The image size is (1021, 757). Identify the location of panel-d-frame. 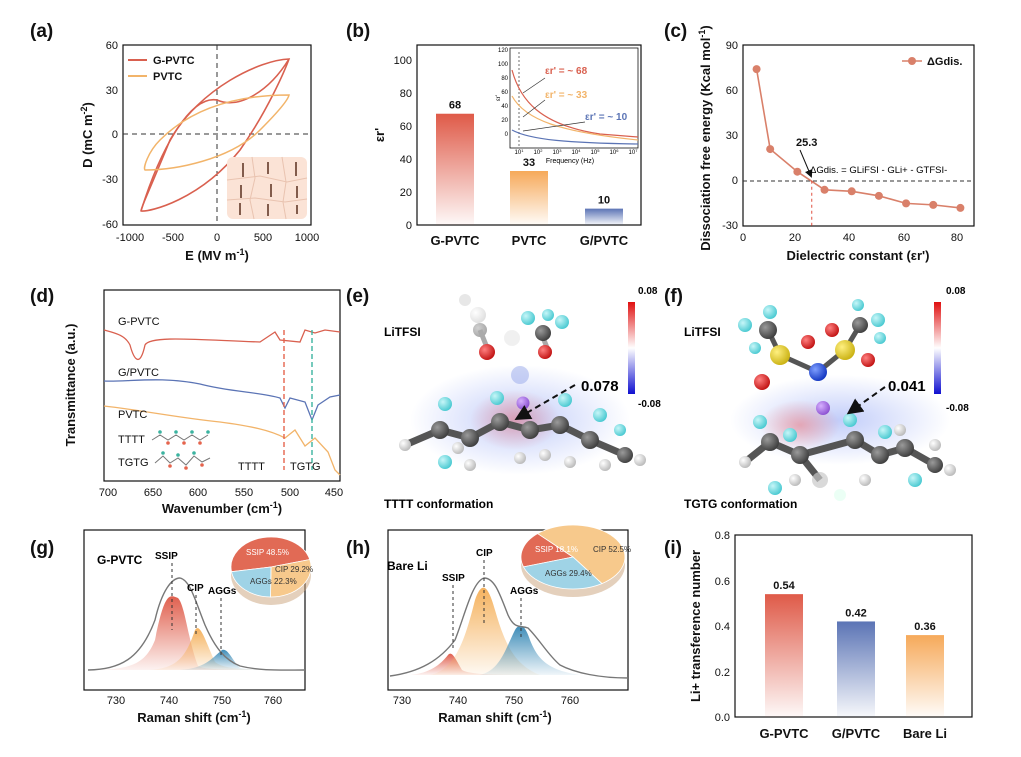
(222, 385).